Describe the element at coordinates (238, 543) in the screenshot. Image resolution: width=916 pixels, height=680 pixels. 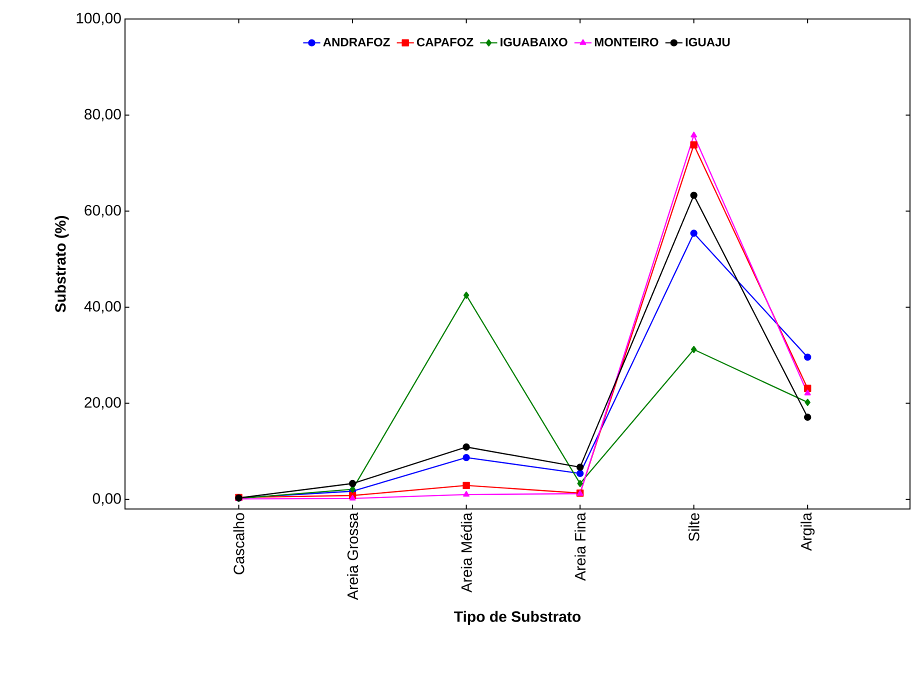
I see `x-tick-label: Cascalho` at that location.